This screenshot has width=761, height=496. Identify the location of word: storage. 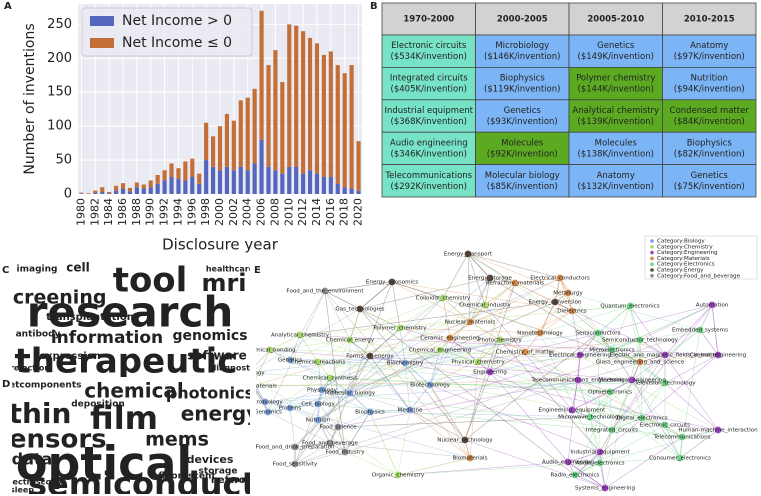
(218, 472).